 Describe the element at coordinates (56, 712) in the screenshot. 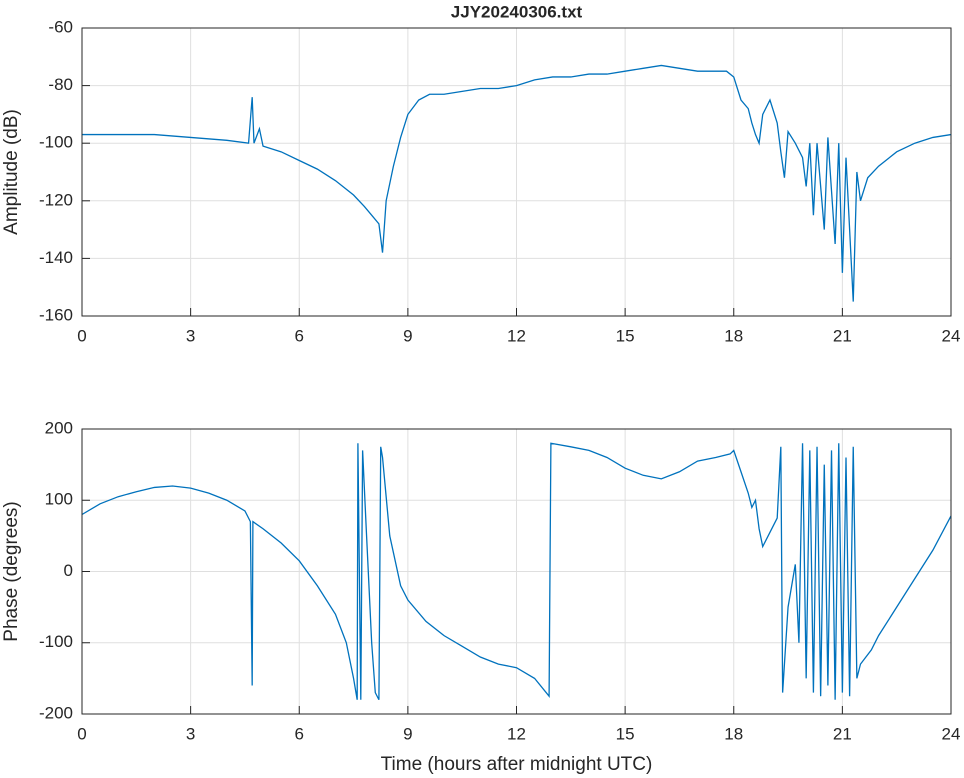

I see `y-tick-label: -200` at that location.